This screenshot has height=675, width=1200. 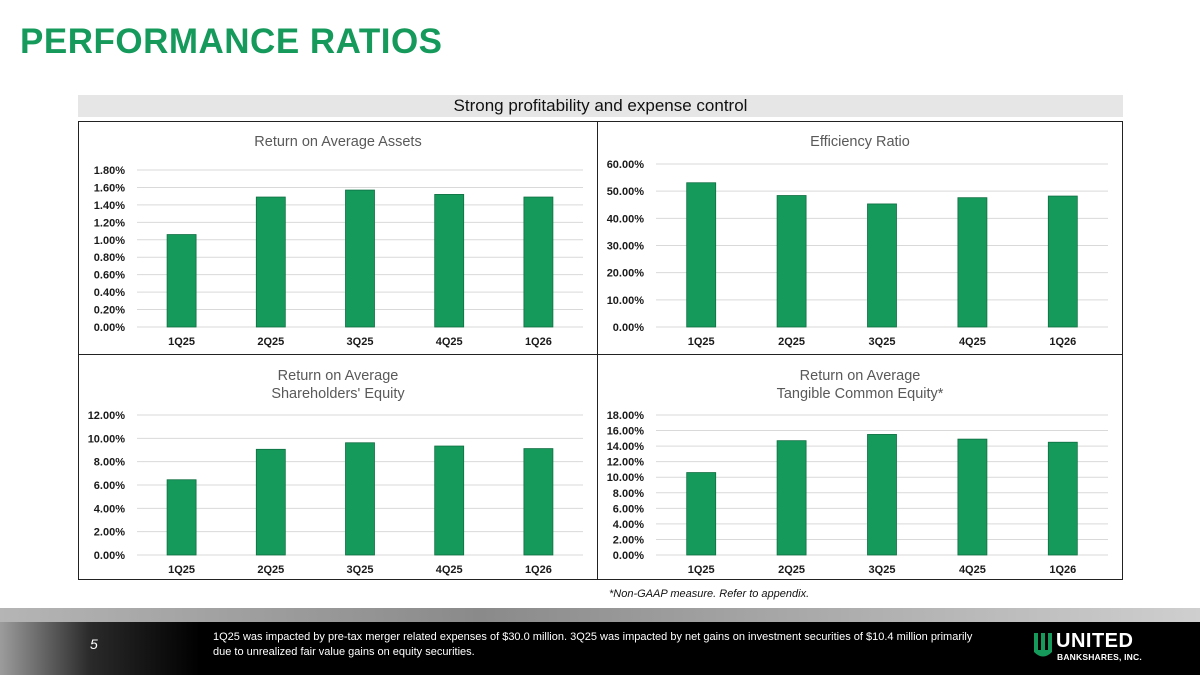 What do you see at coordinates (600, 106) in the screenshot?
I see `subtitle-banner: Strong profitability and expense control` at bounding box center [600, 106].